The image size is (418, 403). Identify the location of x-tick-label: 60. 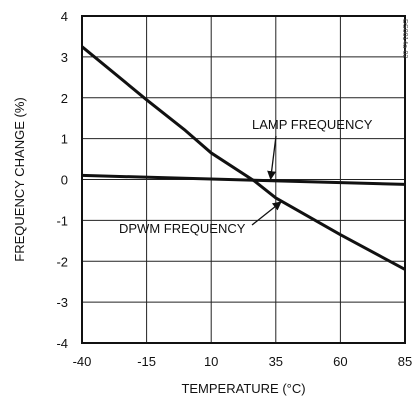
(340, 361).